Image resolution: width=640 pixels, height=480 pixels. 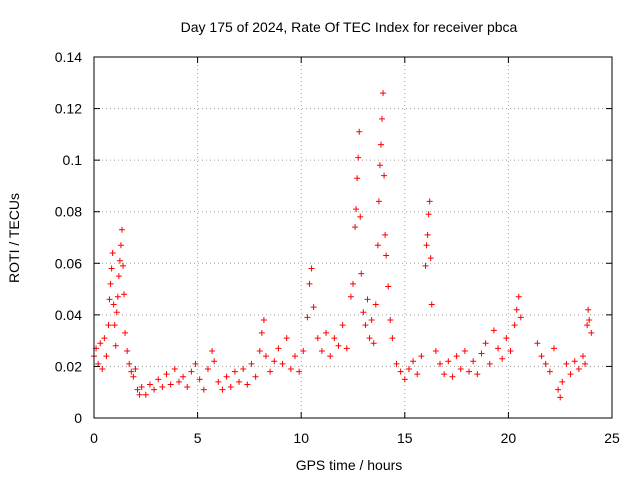 I want to click on y-tick-label: 0.12, so click(x=68, y=109).